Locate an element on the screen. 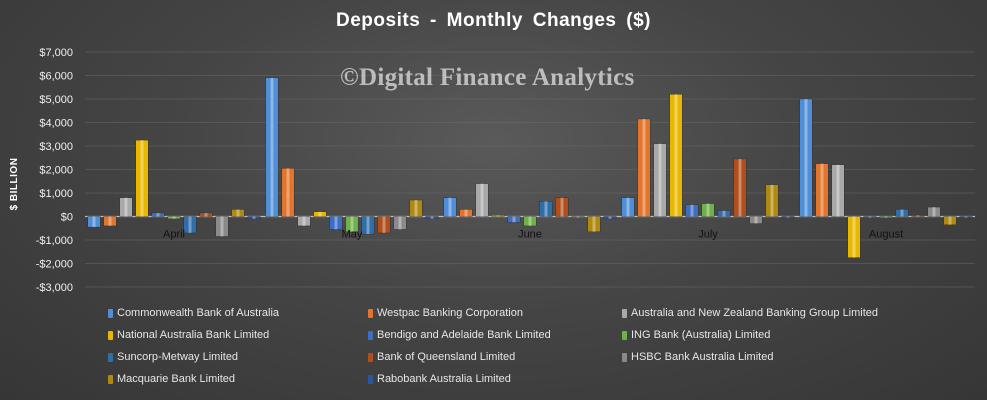 This screenshot has height=400, width=987. x-tick-label: June is located at coordinates (530, 235).